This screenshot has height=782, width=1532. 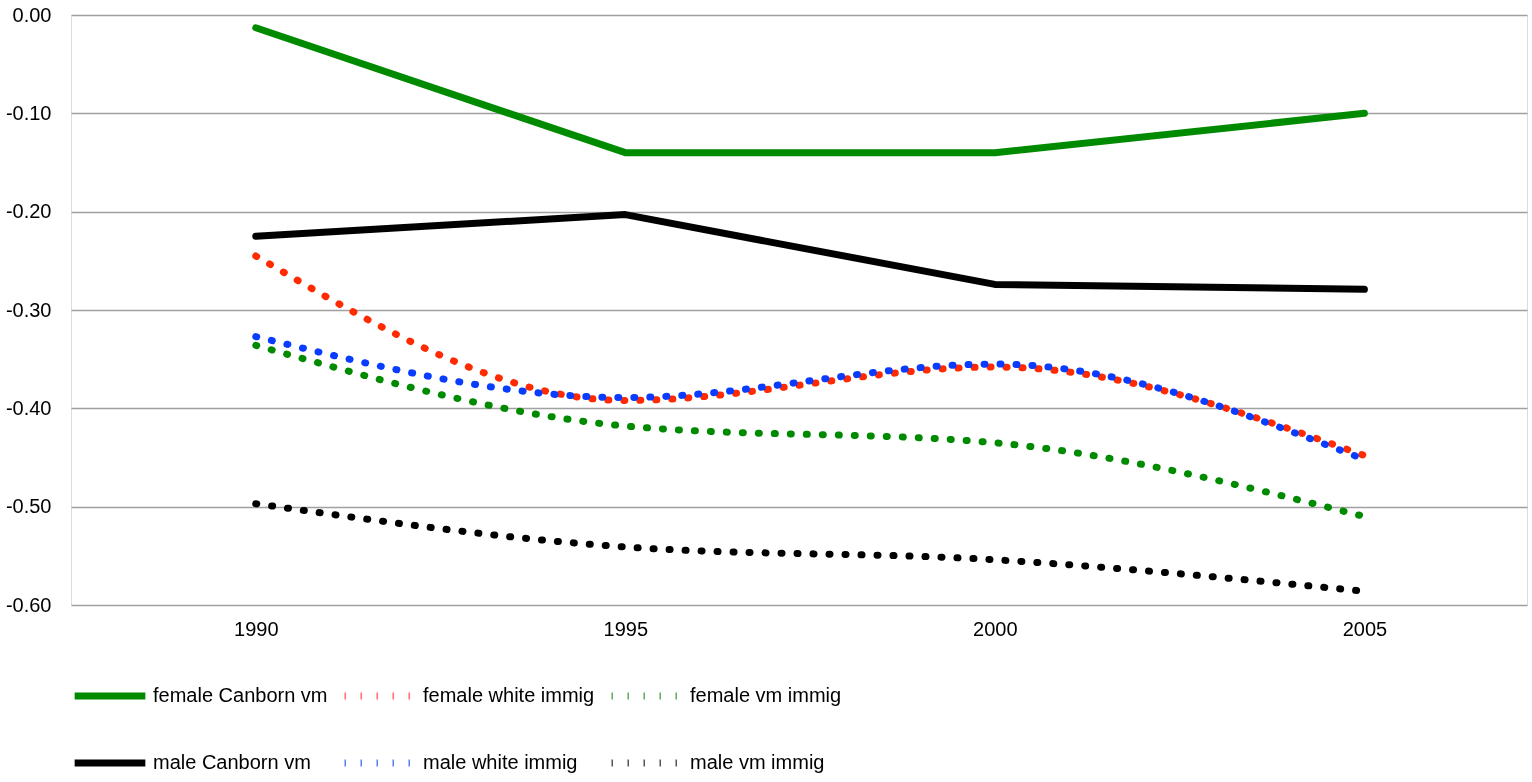 I want to click on x-tick-label: 2005, so click(x=1365, y=628).